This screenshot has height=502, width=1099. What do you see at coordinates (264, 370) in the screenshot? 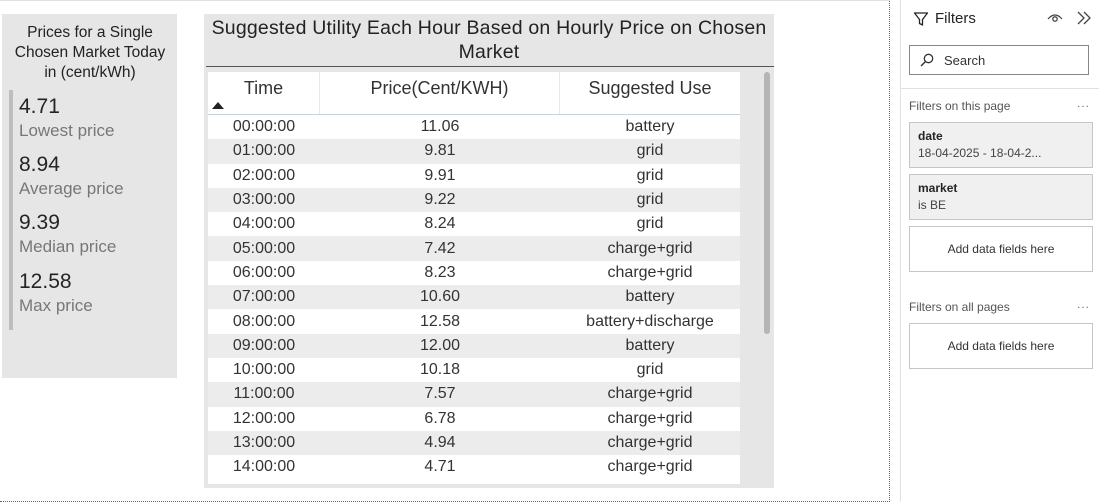
I see `cell-time: 10:00:00` at bounding box center [264, 370].